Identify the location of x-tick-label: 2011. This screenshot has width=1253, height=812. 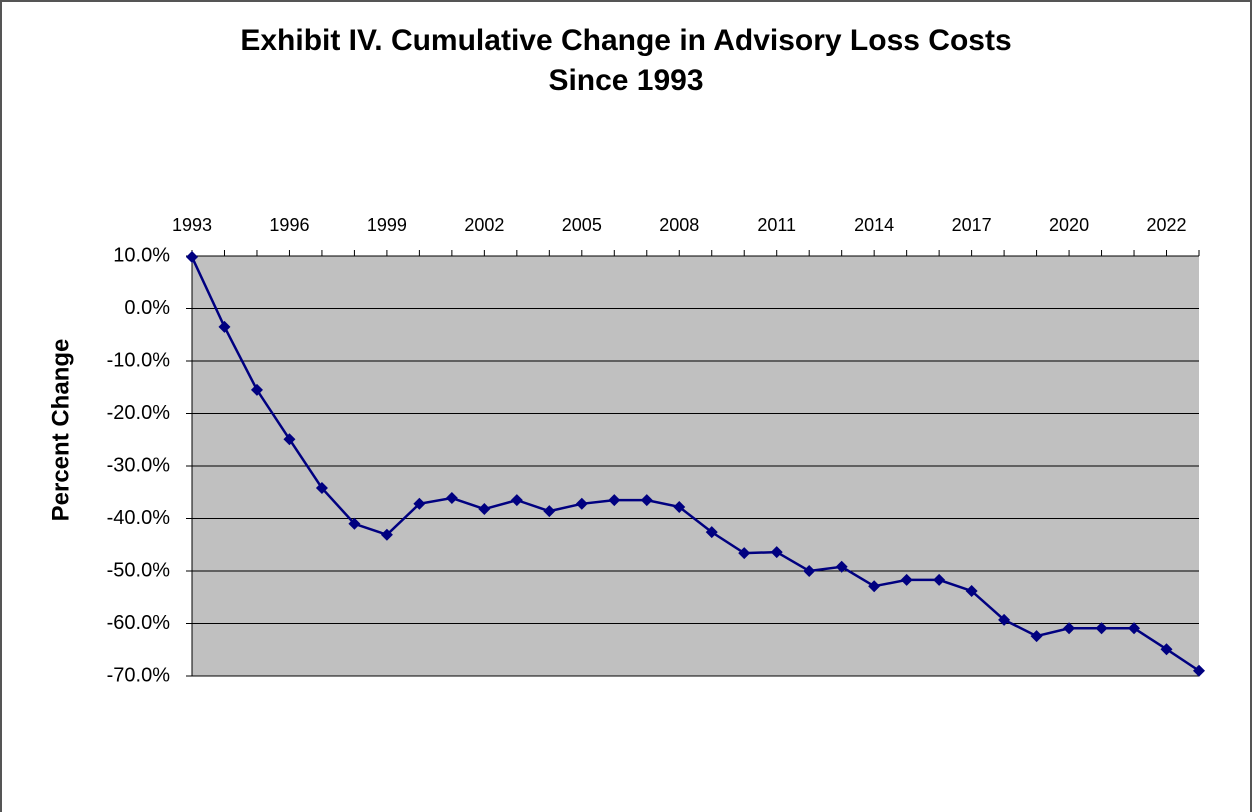
(776, 225).